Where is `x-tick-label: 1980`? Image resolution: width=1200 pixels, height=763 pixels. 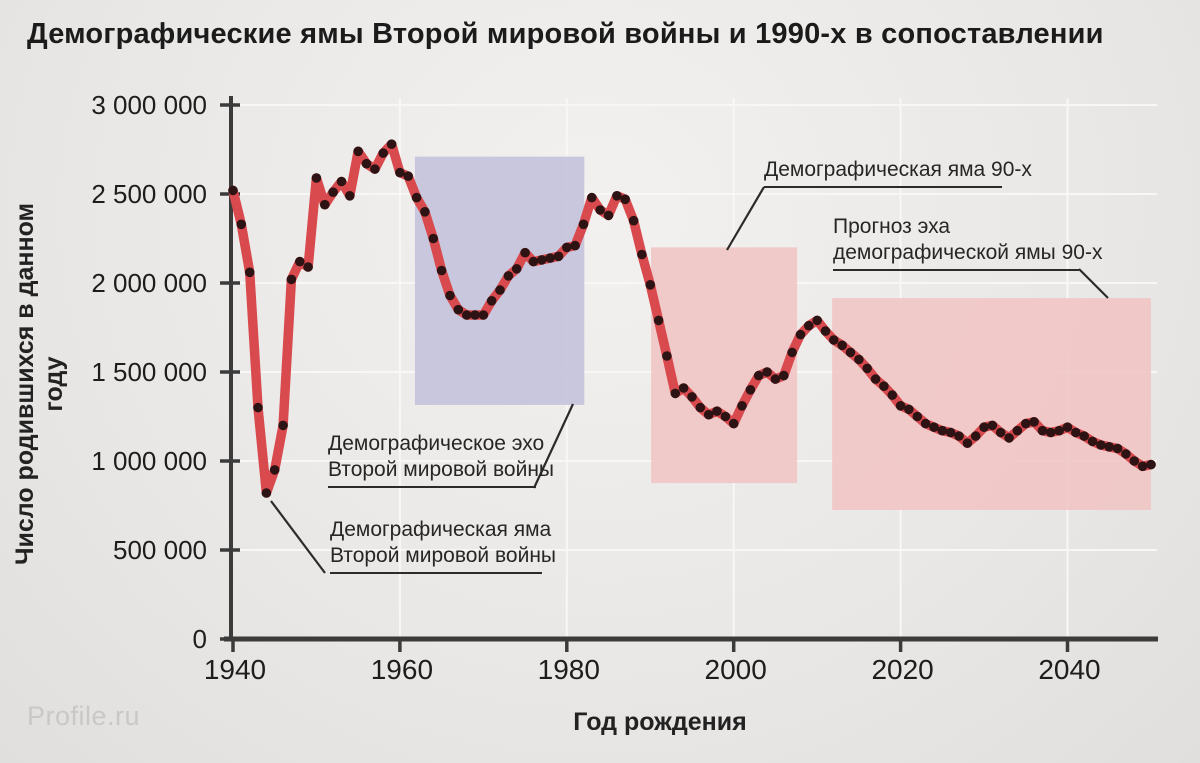
x-tick-label: 1980 is located at coordinates (568, 669).